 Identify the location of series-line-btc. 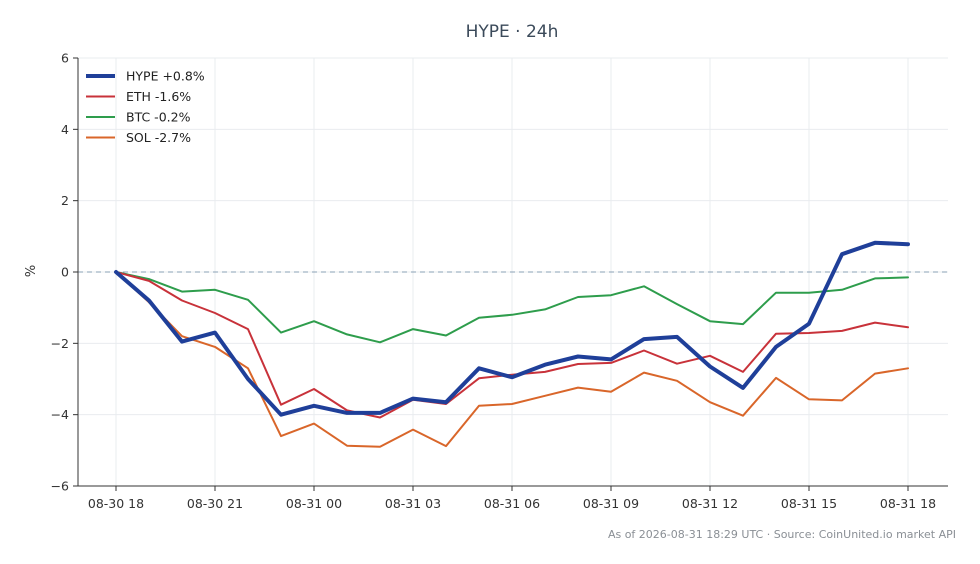
(512, 307).